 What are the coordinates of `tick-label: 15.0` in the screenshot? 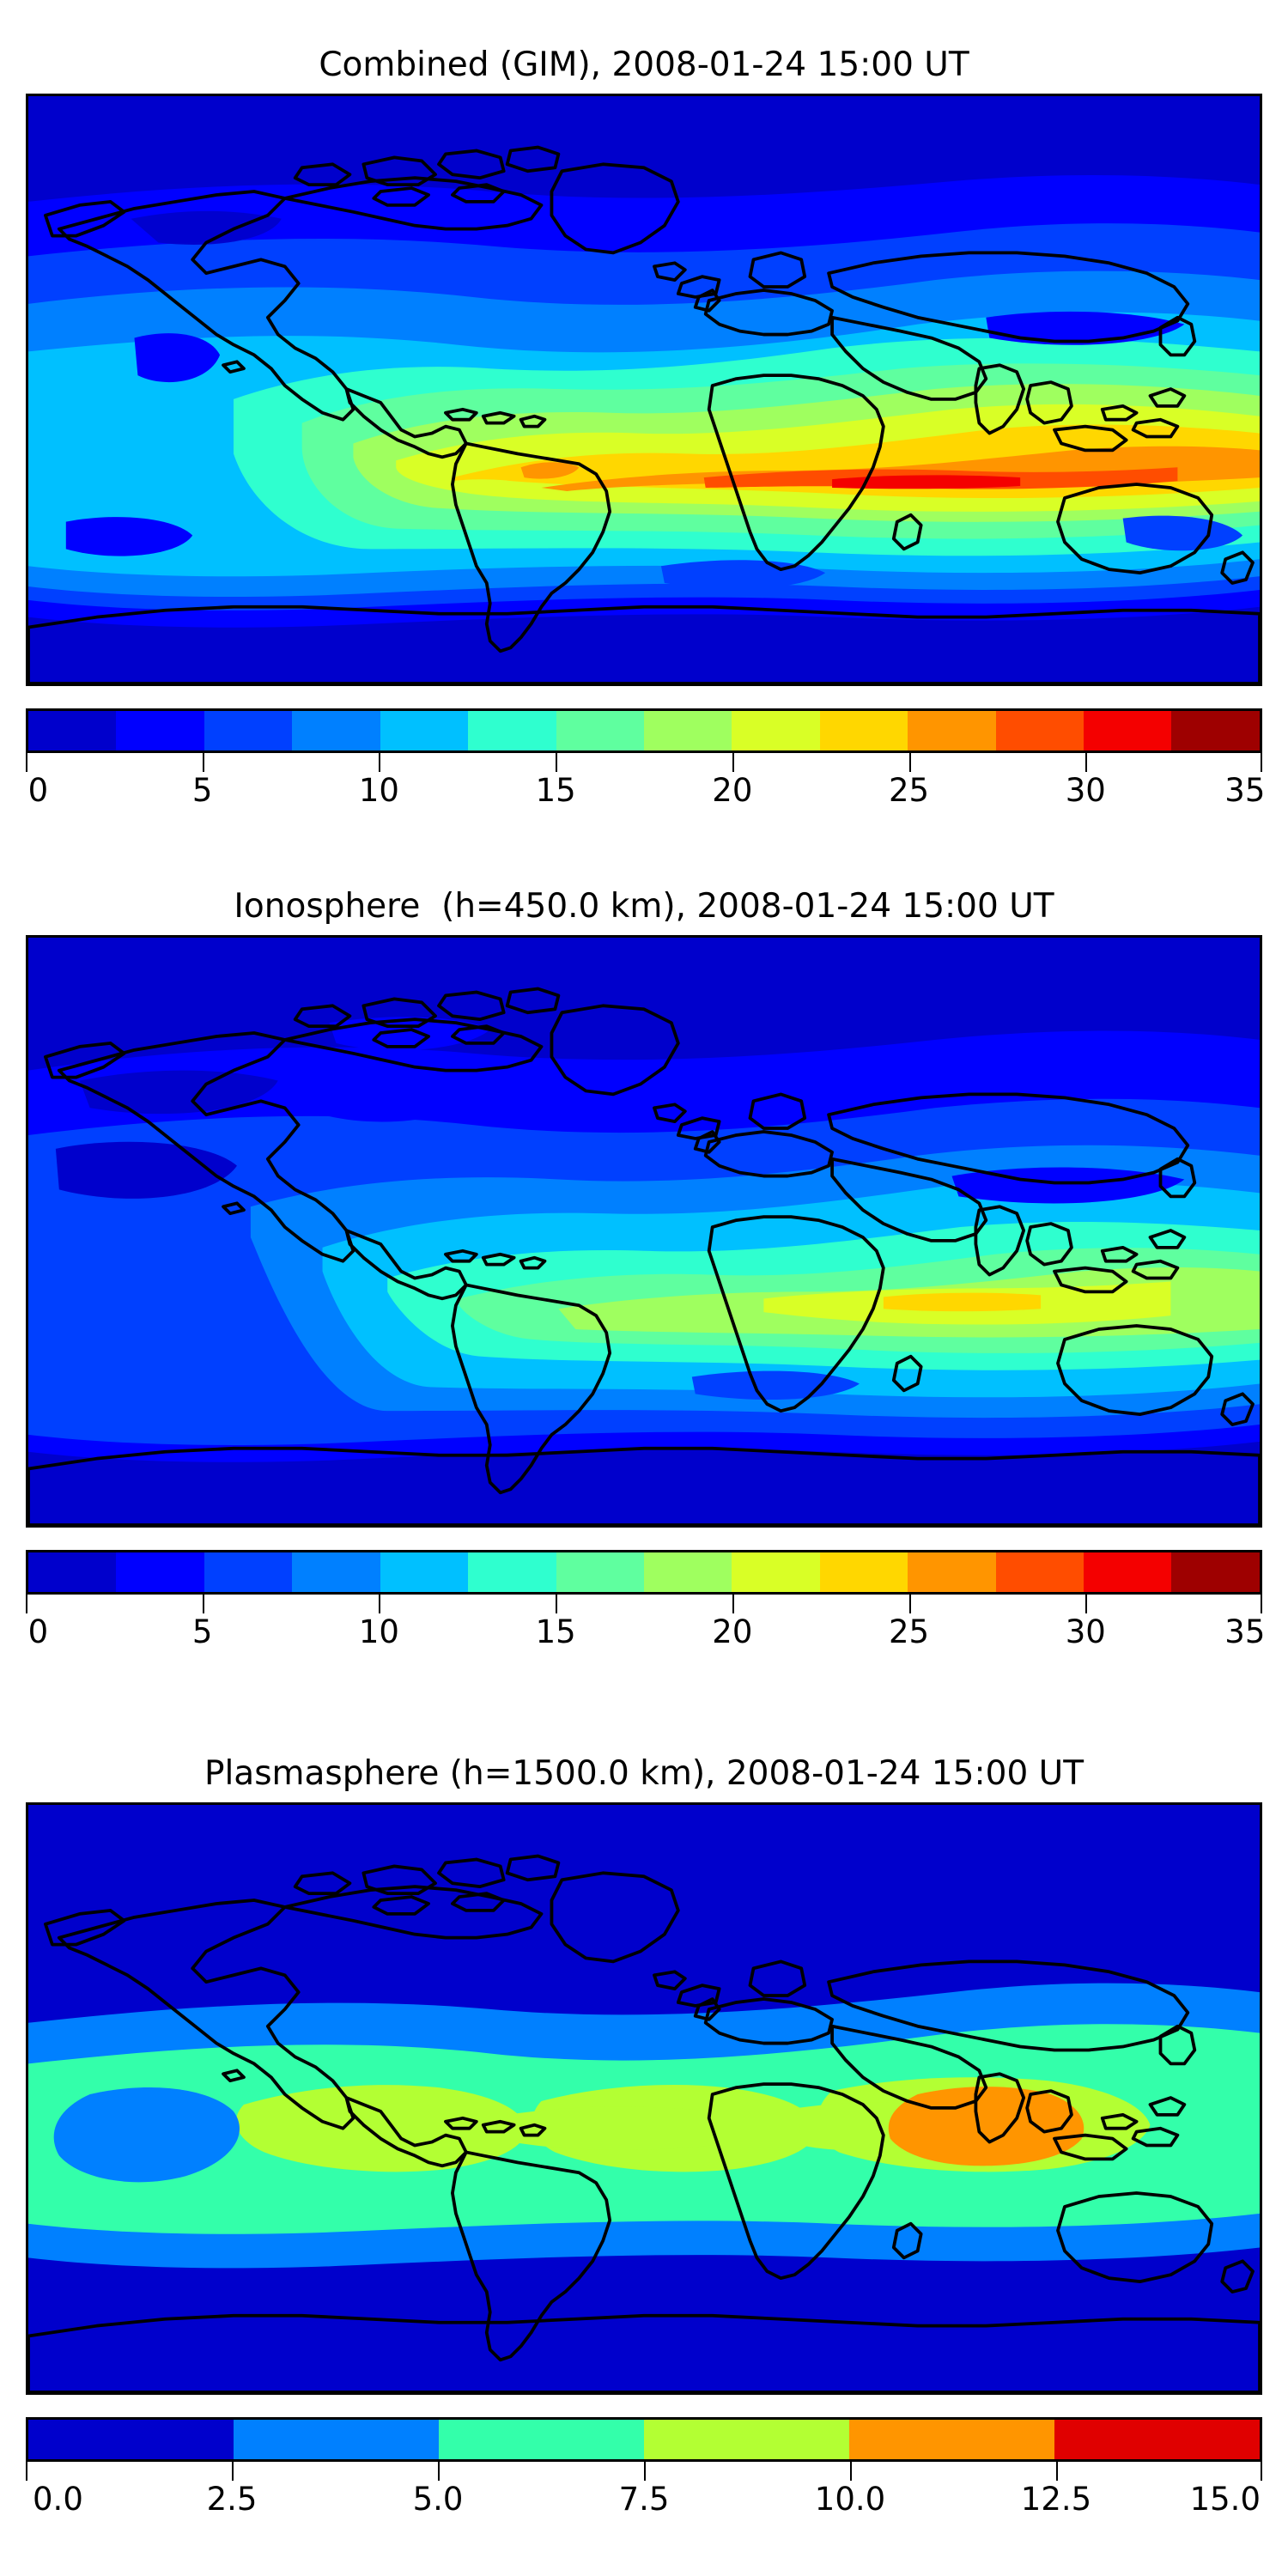 It's located at (1225, 2500).